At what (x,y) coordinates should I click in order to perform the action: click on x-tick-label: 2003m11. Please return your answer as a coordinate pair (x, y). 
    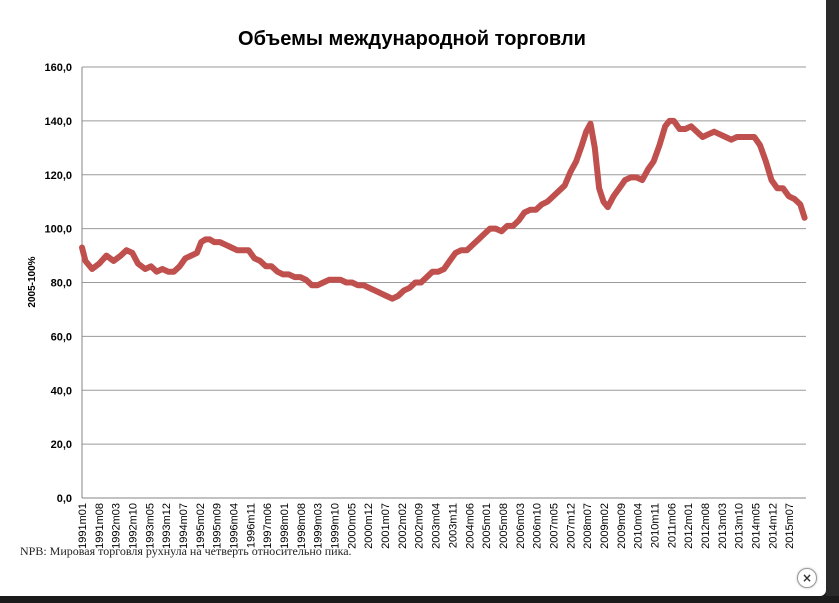
    Looking at the image, I should click on (453, 525).